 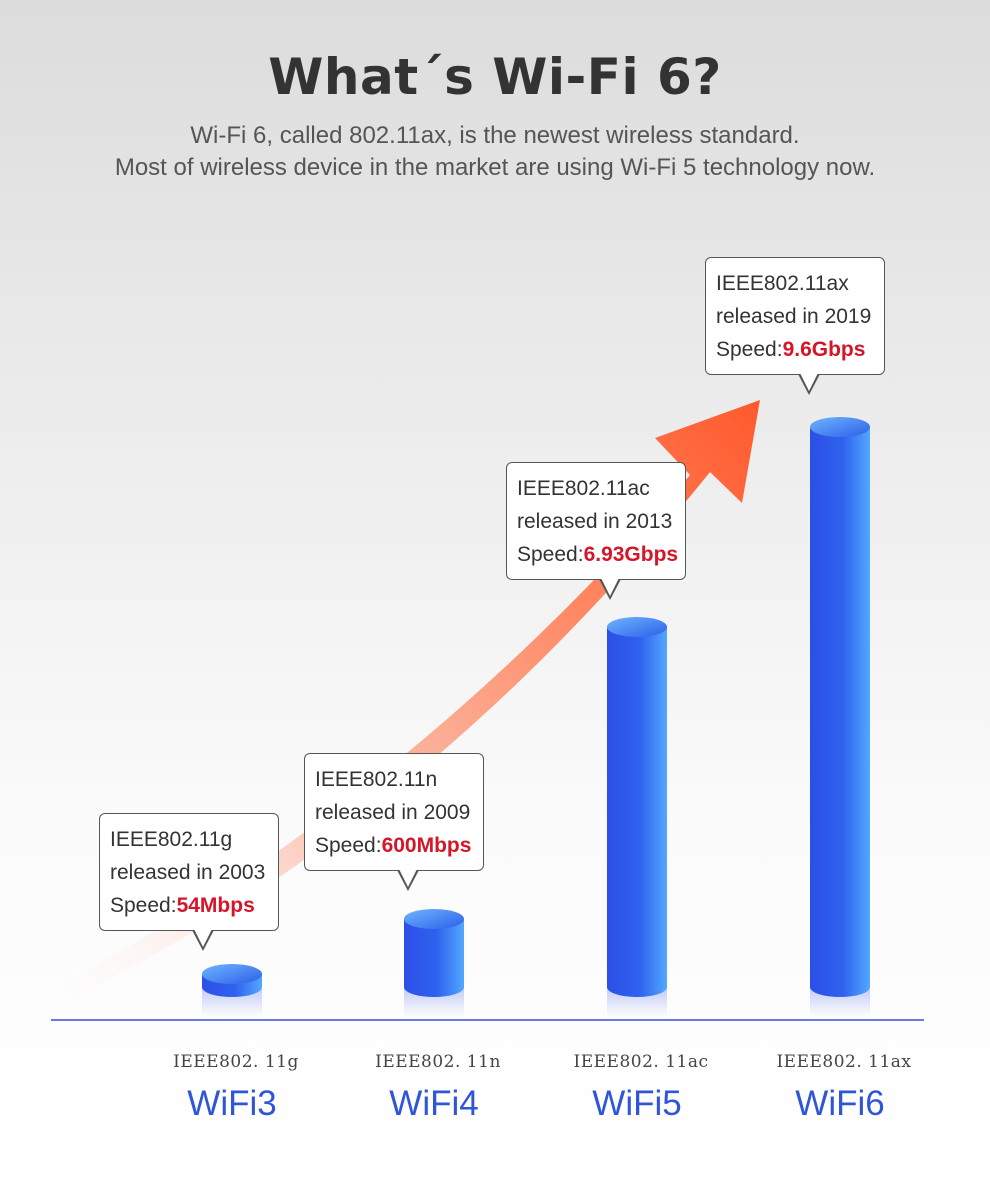 What do you see at coordinates (631, 554) in the screenshot?
I see `speed-value: 6.93Gbps` at bounding box center [631, 554].